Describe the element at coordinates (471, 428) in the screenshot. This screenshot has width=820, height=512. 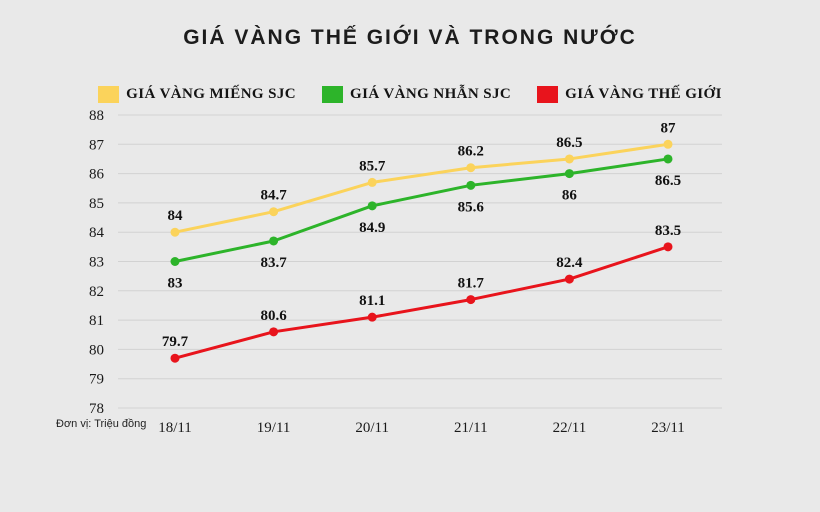
I see `x-tick-label: 21/11` at that location.